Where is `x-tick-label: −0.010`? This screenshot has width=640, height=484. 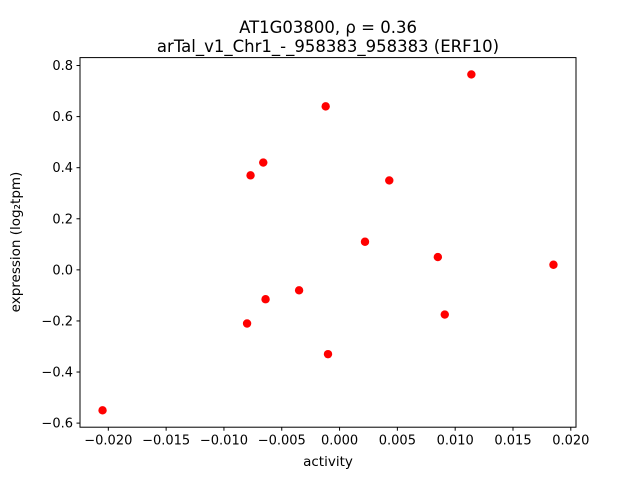 x-tick-label: −0.010 is located at coordinates (224, 441).